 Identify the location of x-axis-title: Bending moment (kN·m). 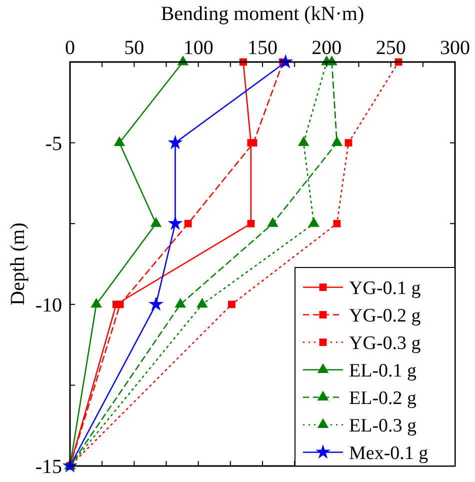
(262, 14).